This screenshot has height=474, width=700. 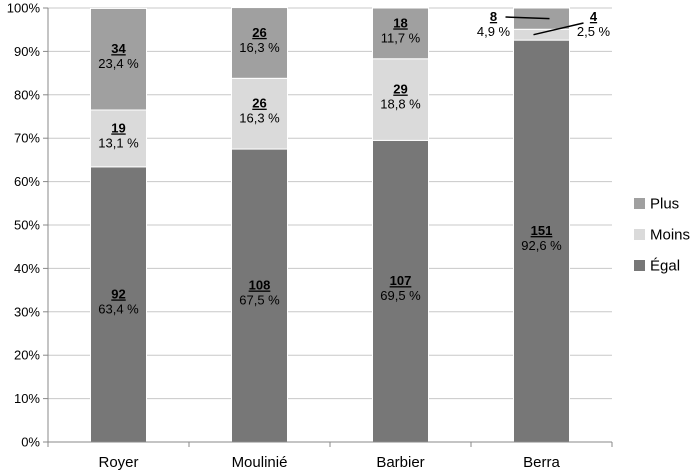 I want to click on segment-percent-label: 92,6 %, so click(x=541, y=245).